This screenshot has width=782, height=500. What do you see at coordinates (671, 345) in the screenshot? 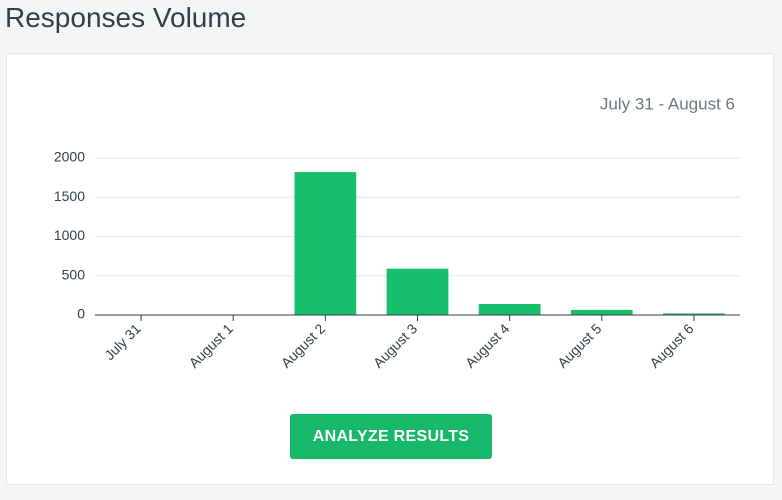
I see `x-tick-label: August 6` at bounding box center [671, 345].